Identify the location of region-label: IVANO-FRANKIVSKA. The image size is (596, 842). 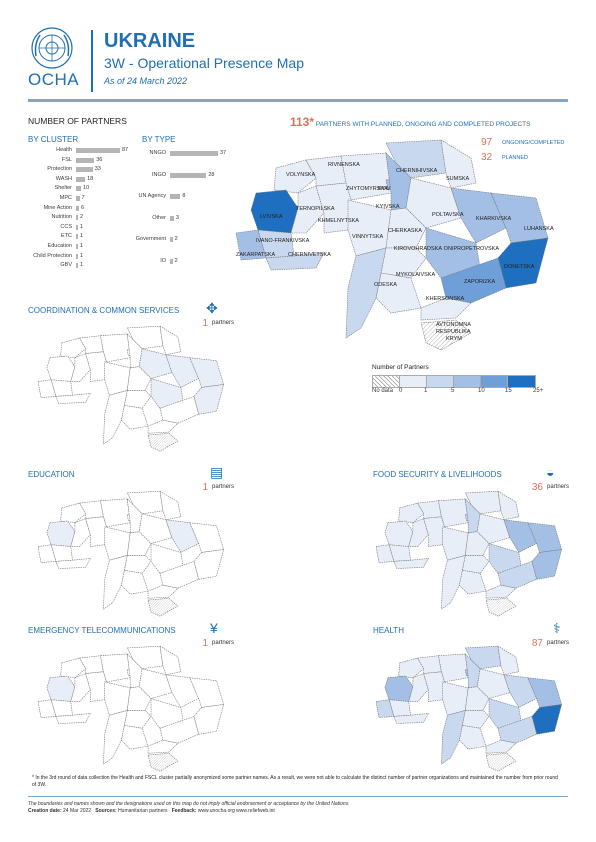
(283, 241).